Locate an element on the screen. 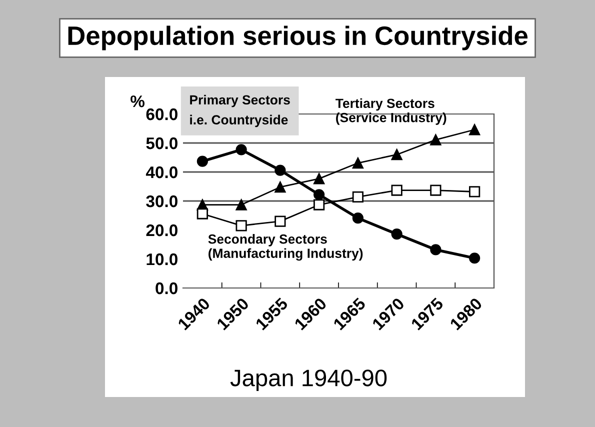  text: Primary Sectors i.e. Countryside is located at coordinates (240, 111).